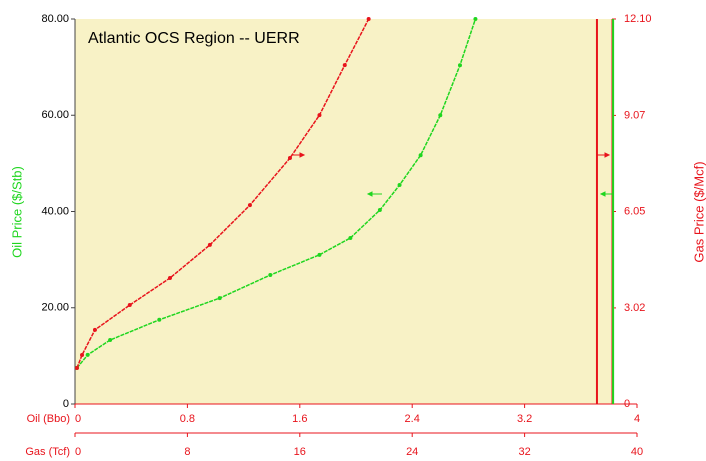 Image resolution: width=706 pixels, height=461 pixels. I want to click on y2-tick-label: 0, so click(627, 404).